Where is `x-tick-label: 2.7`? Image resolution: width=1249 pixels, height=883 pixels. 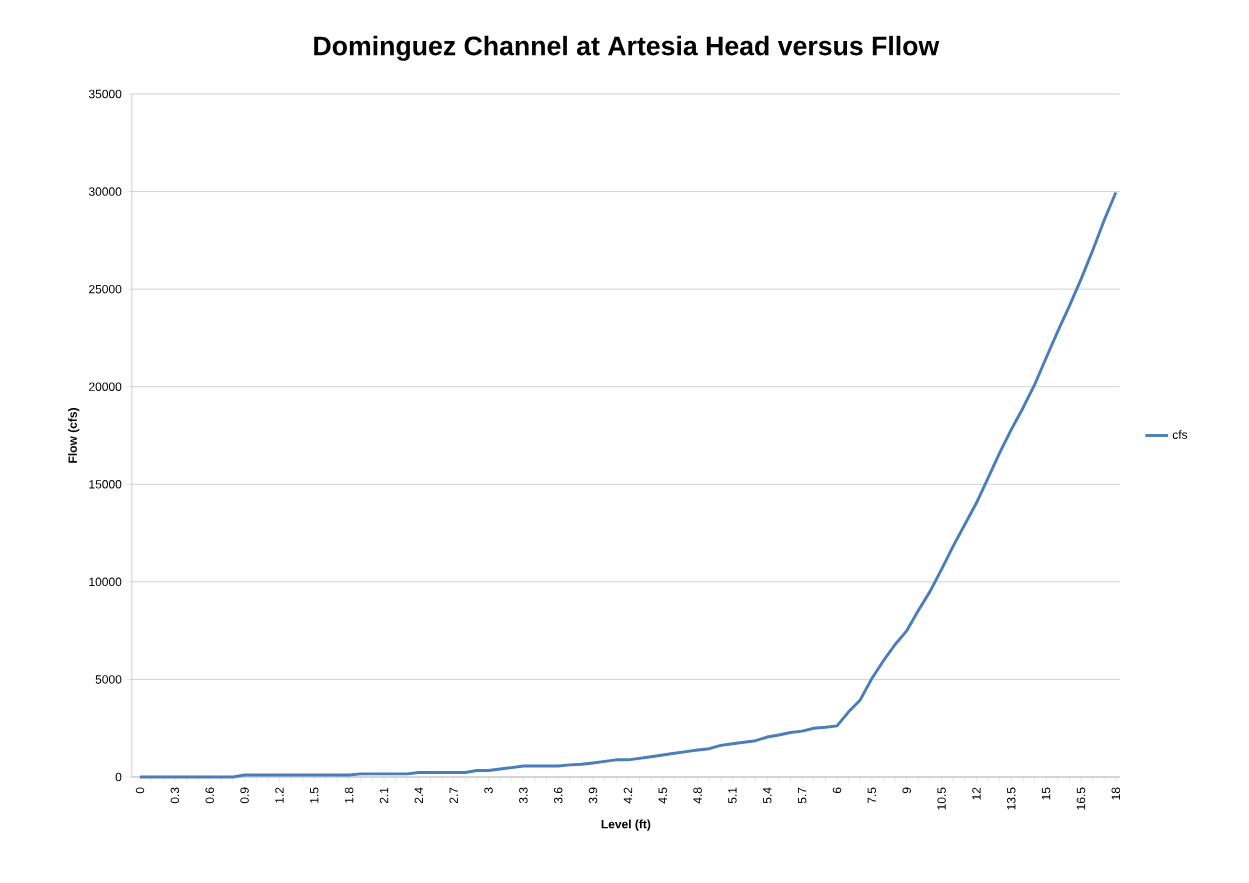
x-tick-label: 2.7 is located at coordinates (453, 795).